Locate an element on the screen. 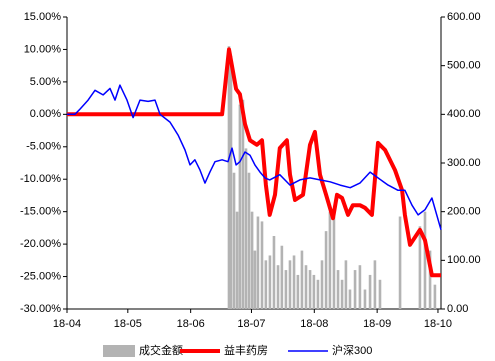 The image size is (495, 361). x-tick-label: 18-07 is located at coordinates (251, 324).